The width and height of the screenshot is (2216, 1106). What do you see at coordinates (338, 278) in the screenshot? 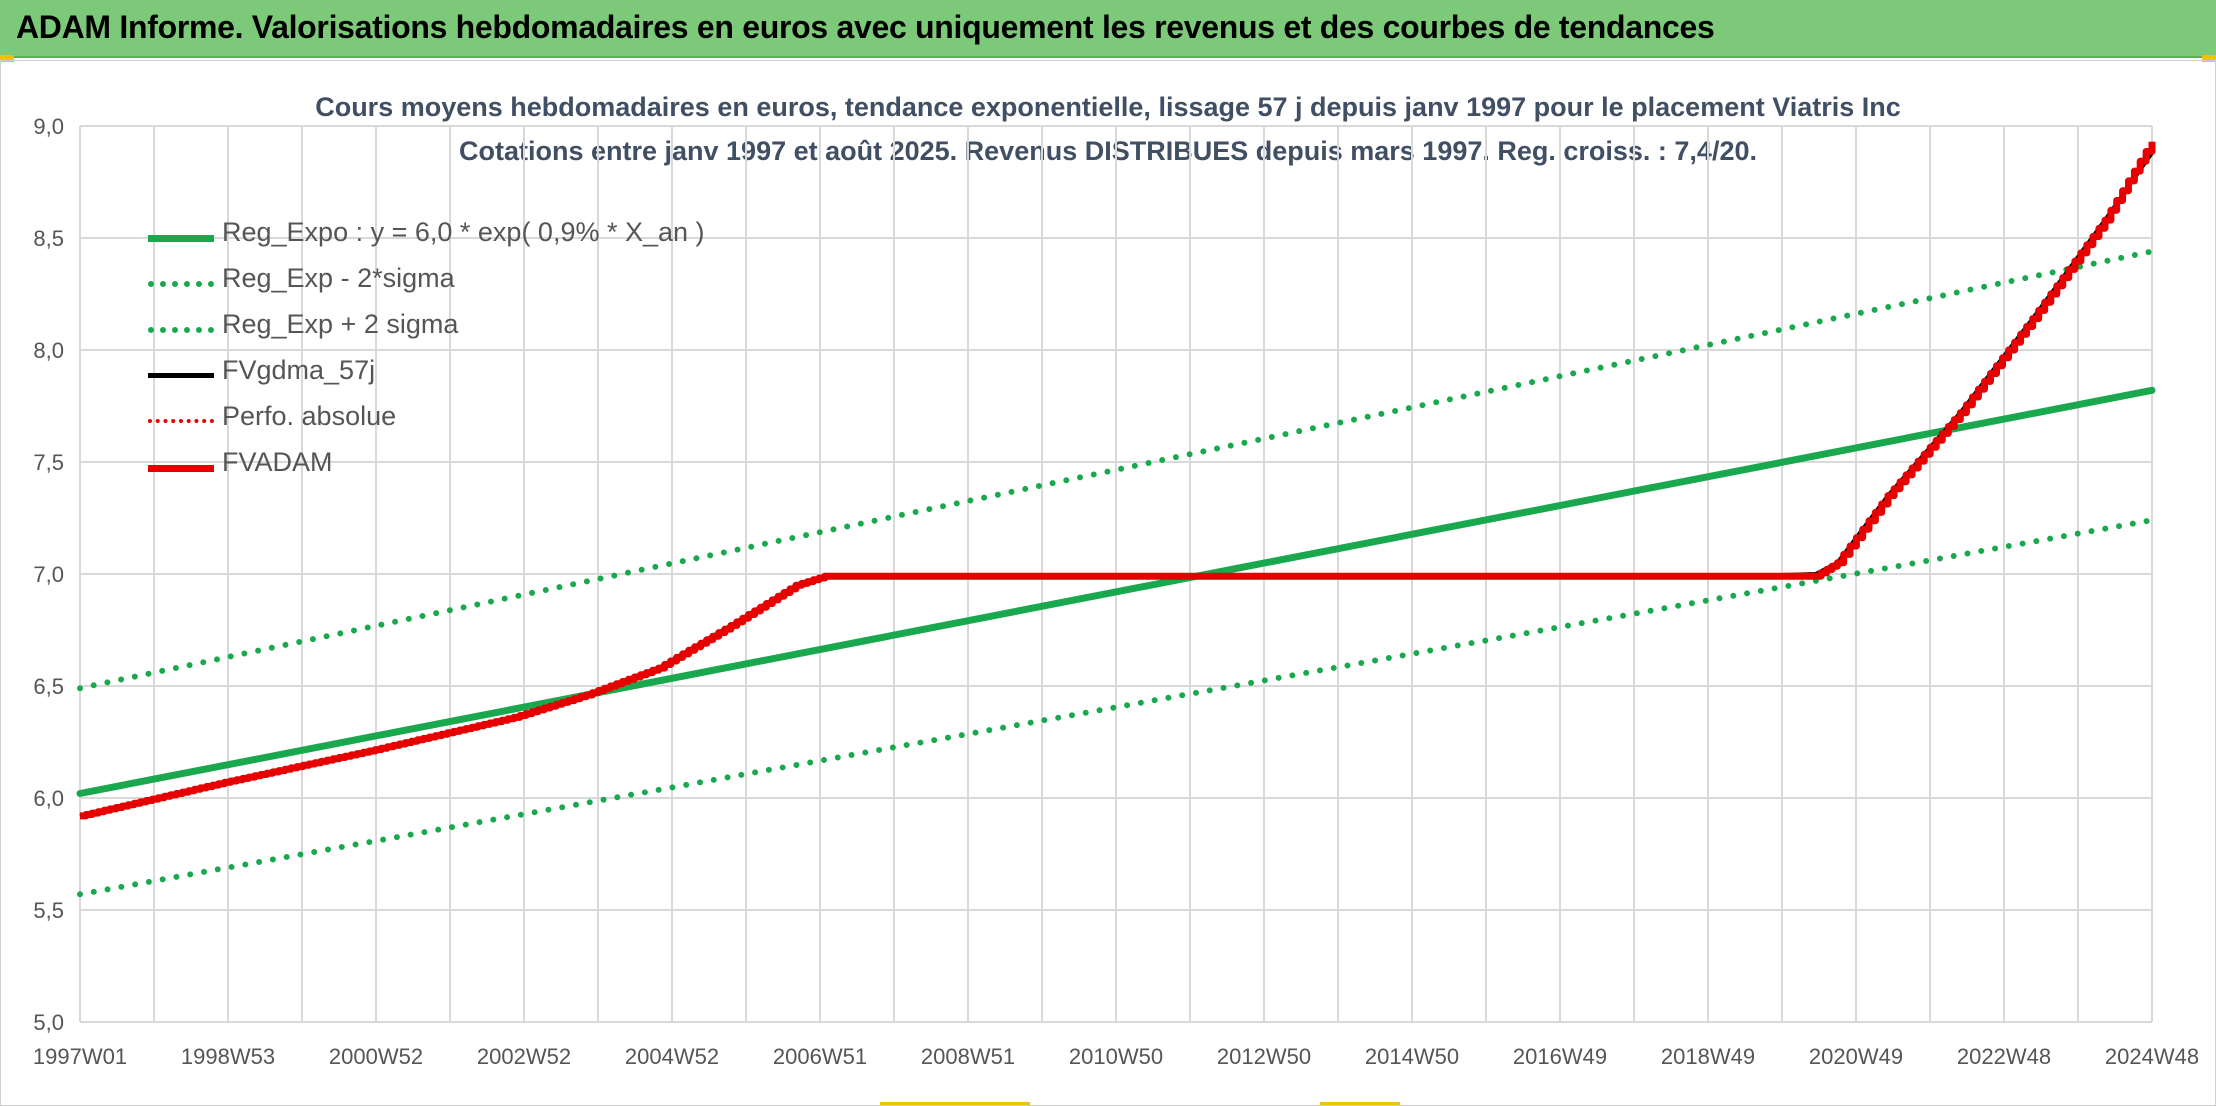
I see `legend-label-reg-exp-minus: Reg_Exp - 2*sigma` at bounding box center [338, 278].